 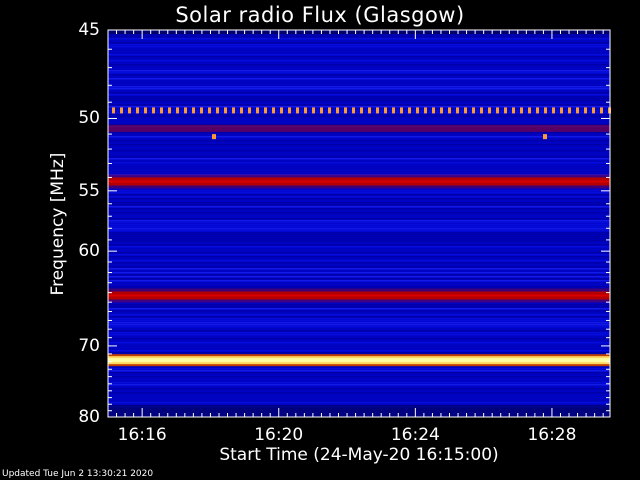 What do you see at coordinates (89, 417) in the screenshot?
I see `y-tick-label: 80` at bounding box center [89, 417].